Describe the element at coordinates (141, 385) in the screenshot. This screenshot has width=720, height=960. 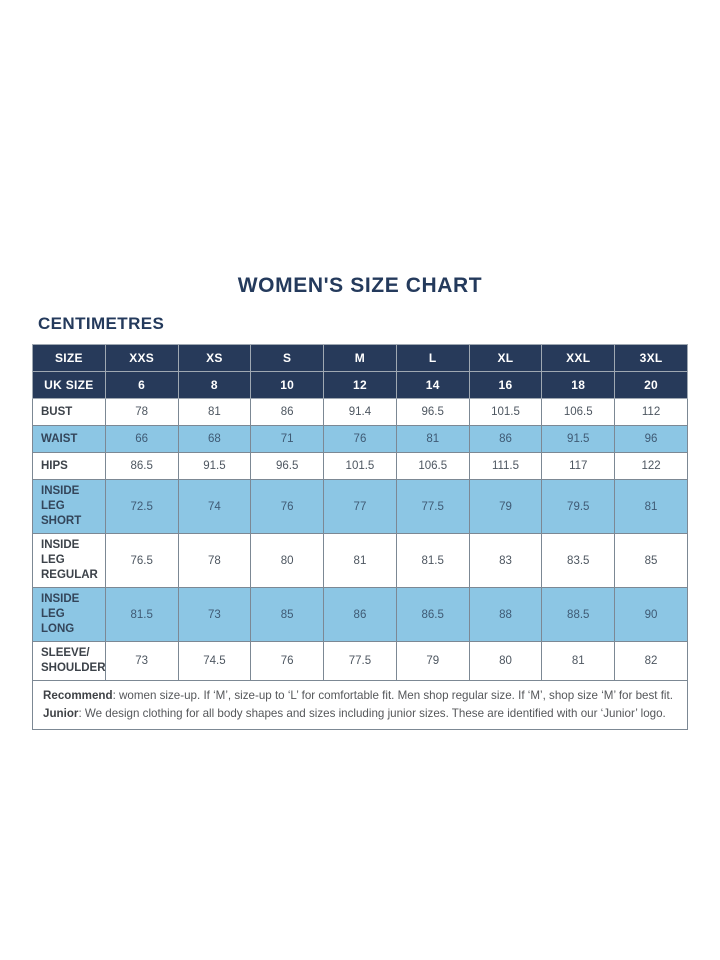
I see `header-cell: 6` at that location.